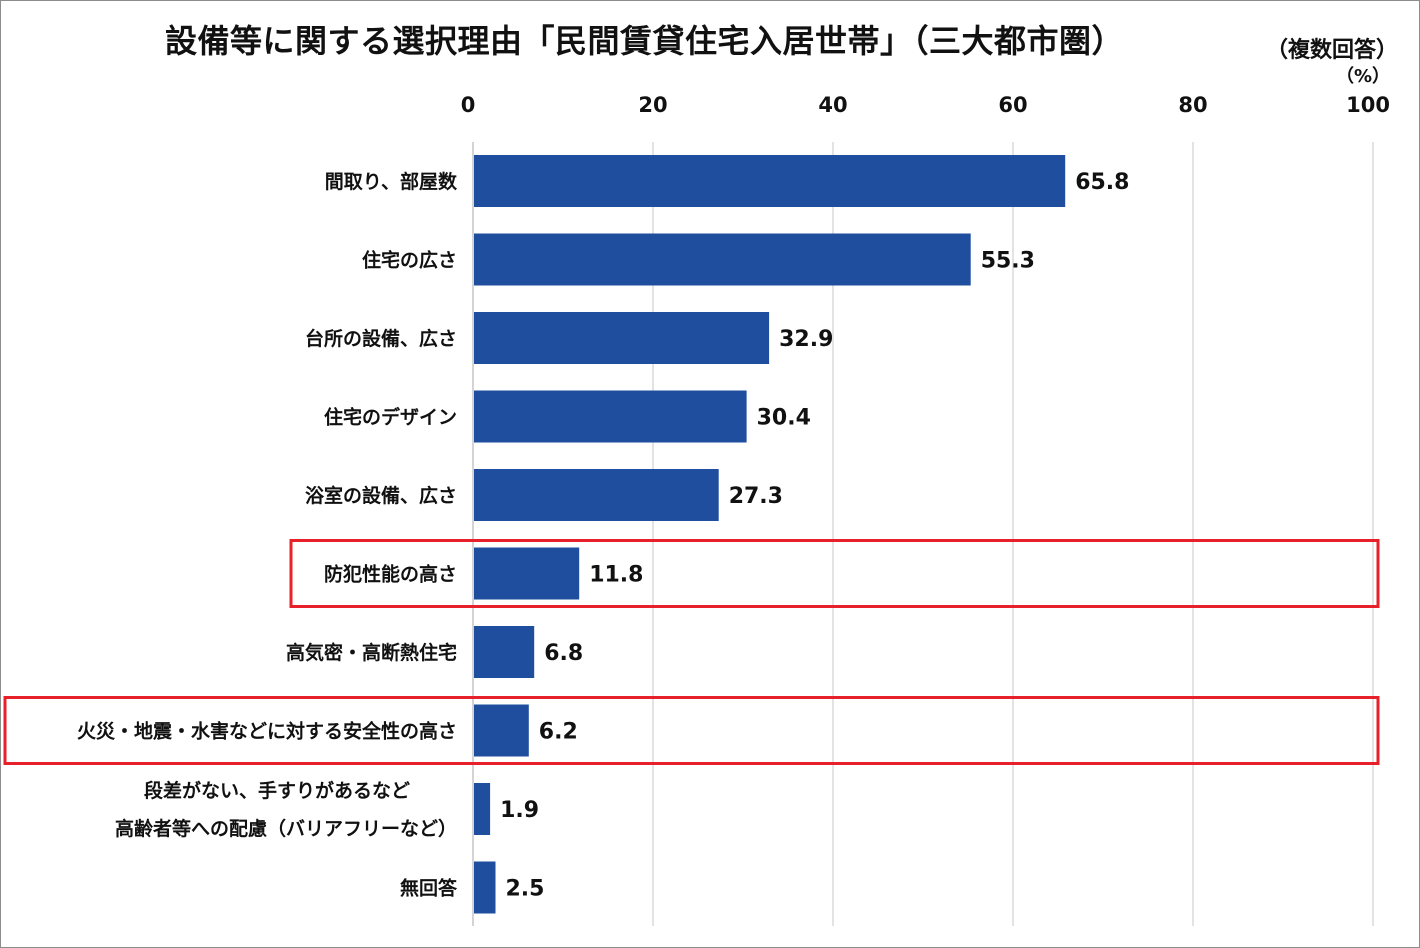  I want to click on category-label: 間取り、部屋数, so click(391, 181).